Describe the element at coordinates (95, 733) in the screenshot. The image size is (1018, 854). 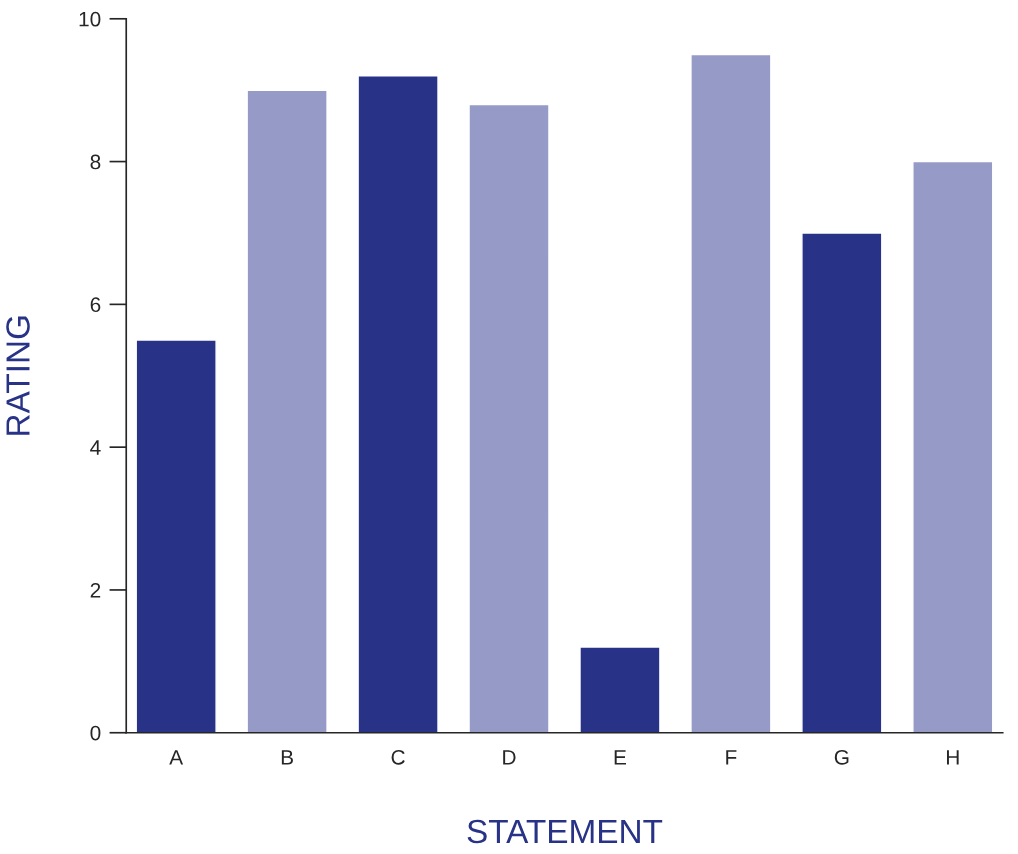
I see `y-tick-label: 0` at that location.